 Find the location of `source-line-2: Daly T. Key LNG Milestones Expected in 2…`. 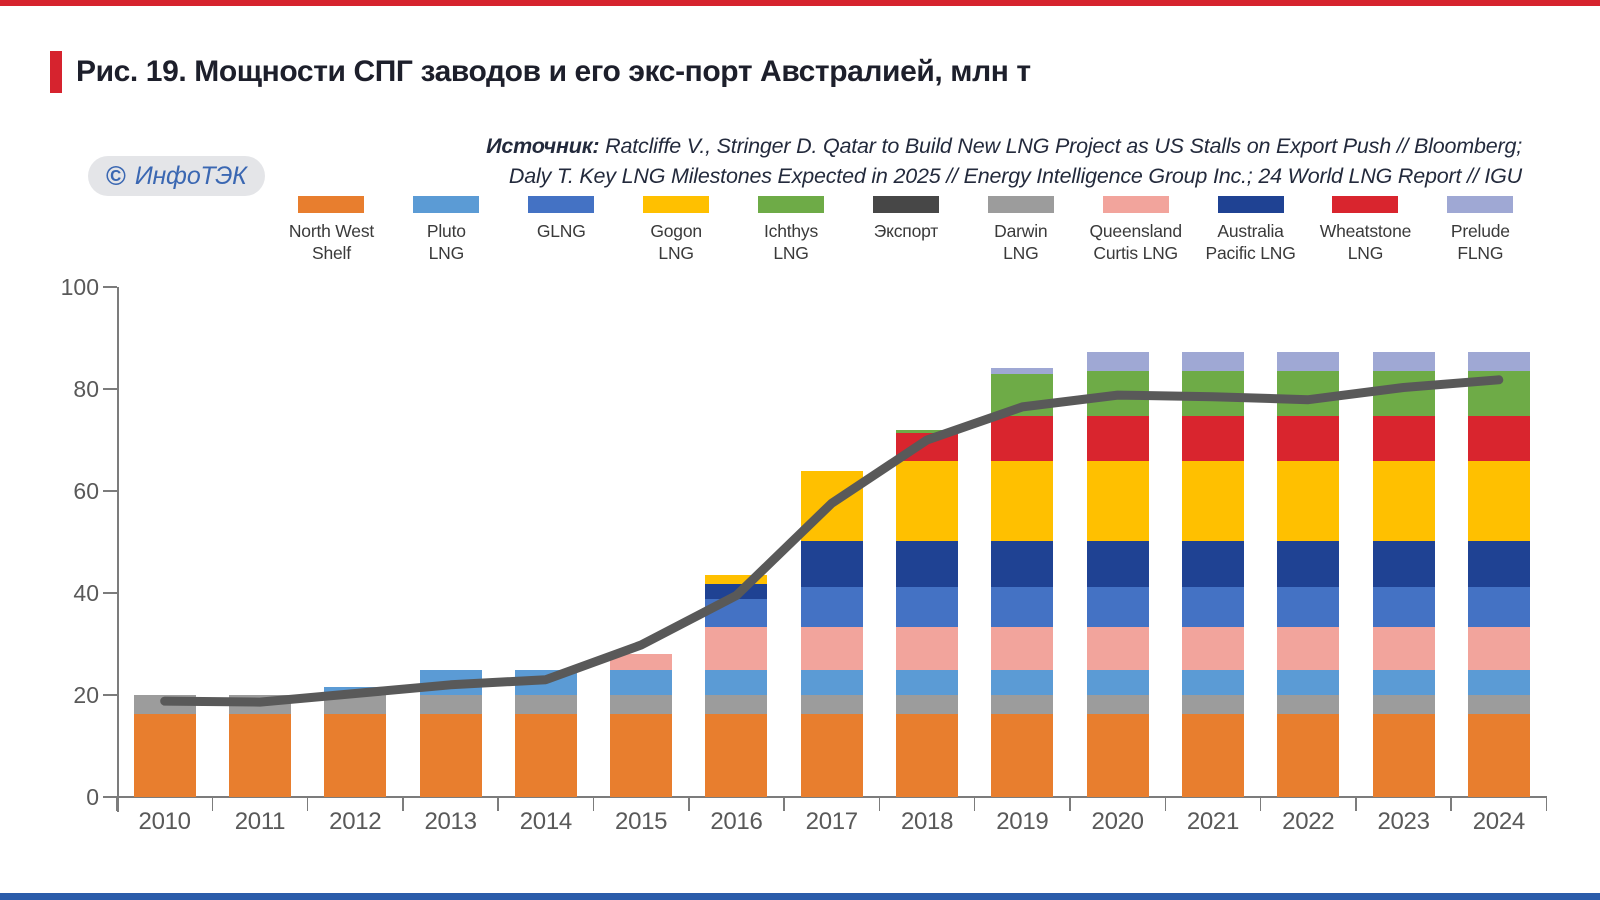

source-line-2: Daly T. Key LNG Milestones Expected in 2… is located at coordinates (1015, 176).